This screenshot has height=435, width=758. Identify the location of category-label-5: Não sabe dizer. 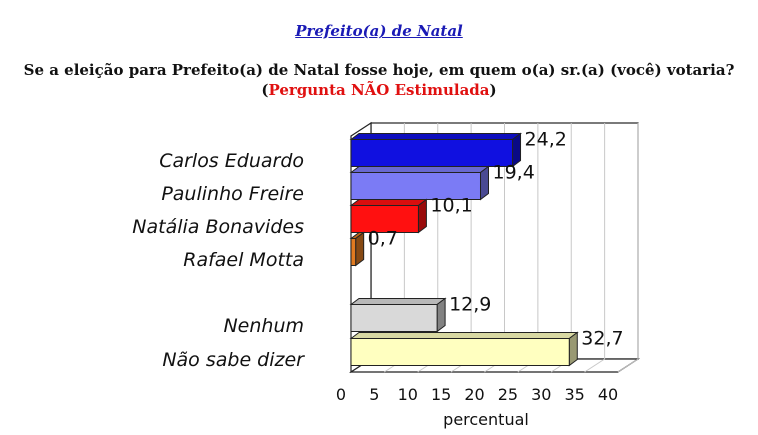
(233, 360).